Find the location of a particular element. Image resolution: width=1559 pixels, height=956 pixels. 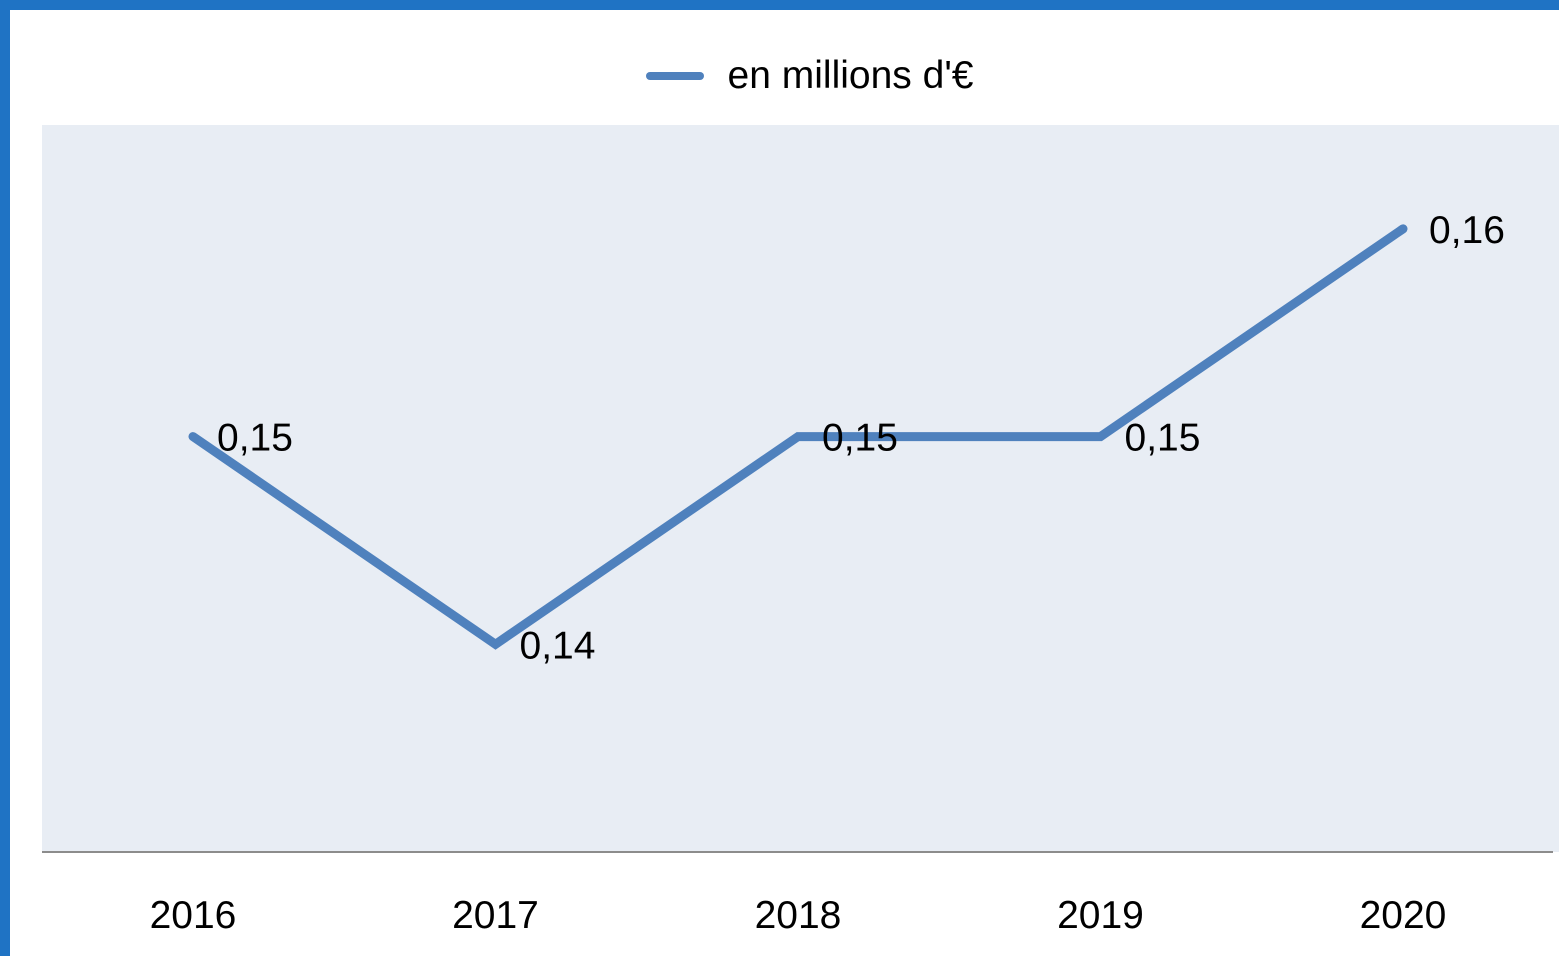

legend-label: en millions d'€ is located at coordinates (850, 75).